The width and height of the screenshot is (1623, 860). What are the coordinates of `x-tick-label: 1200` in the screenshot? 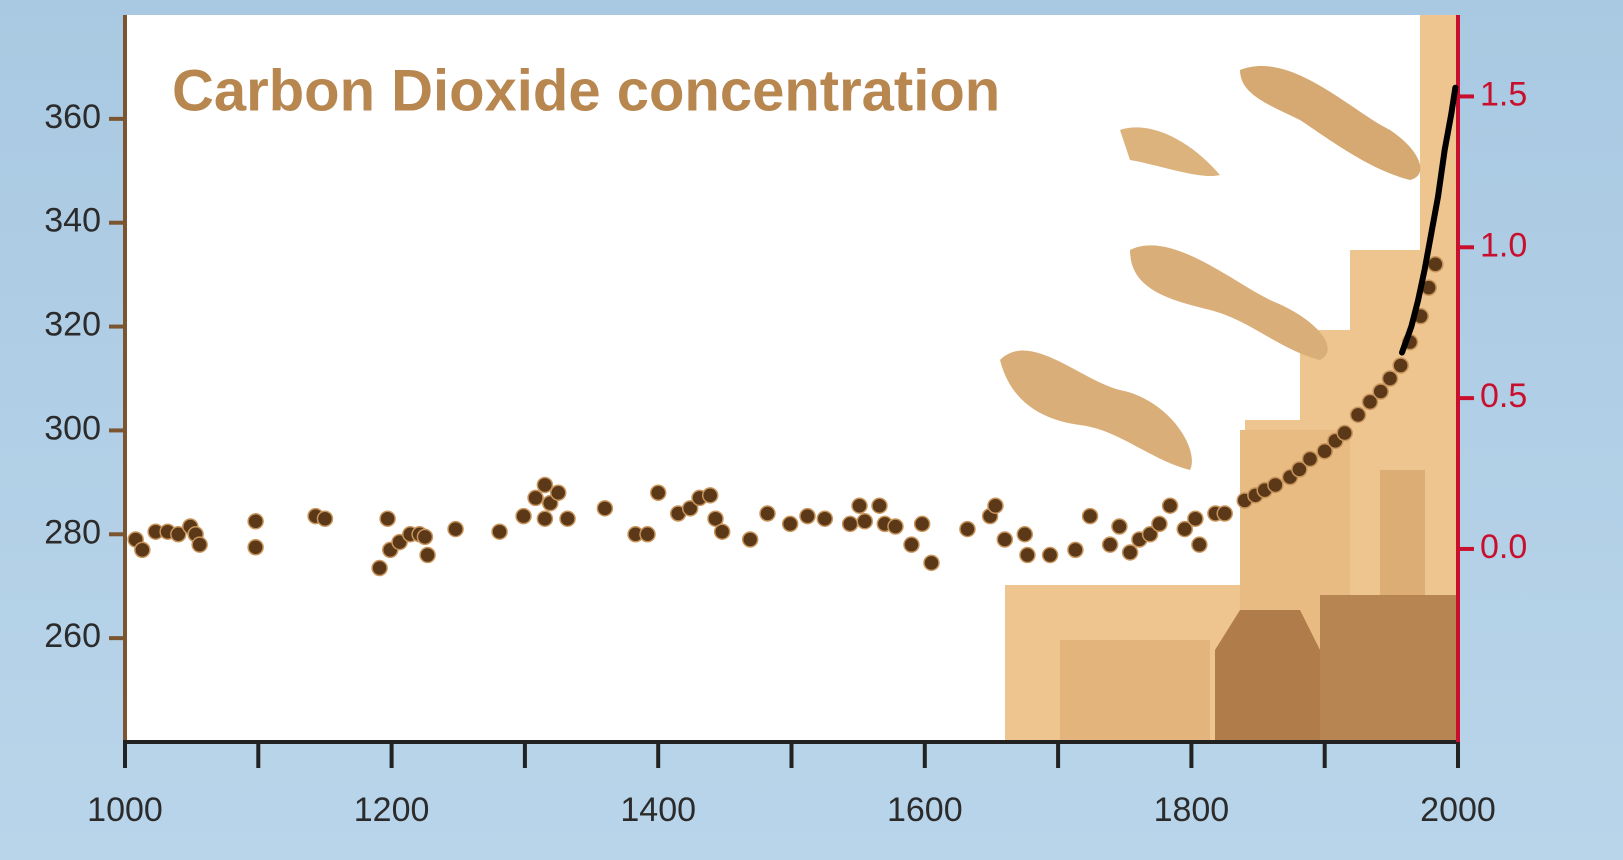 It's located at (392, 810).